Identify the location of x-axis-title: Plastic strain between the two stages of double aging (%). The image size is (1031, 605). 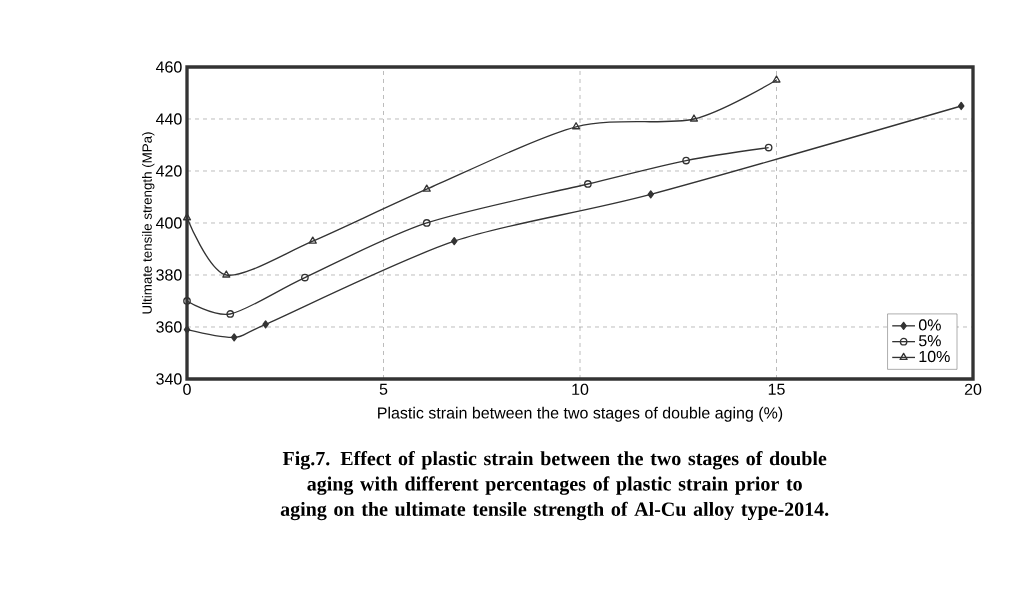
(580, 414).